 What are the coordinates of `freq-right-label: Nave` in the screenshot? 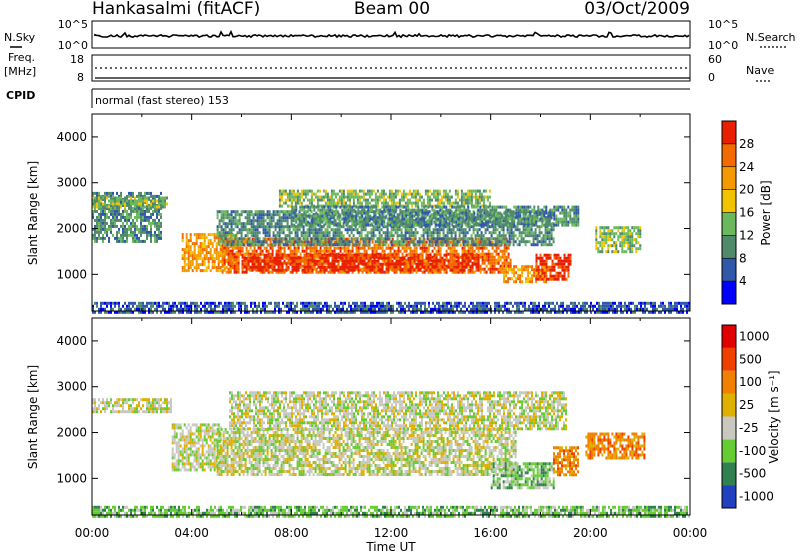 It's located at (760, 70).